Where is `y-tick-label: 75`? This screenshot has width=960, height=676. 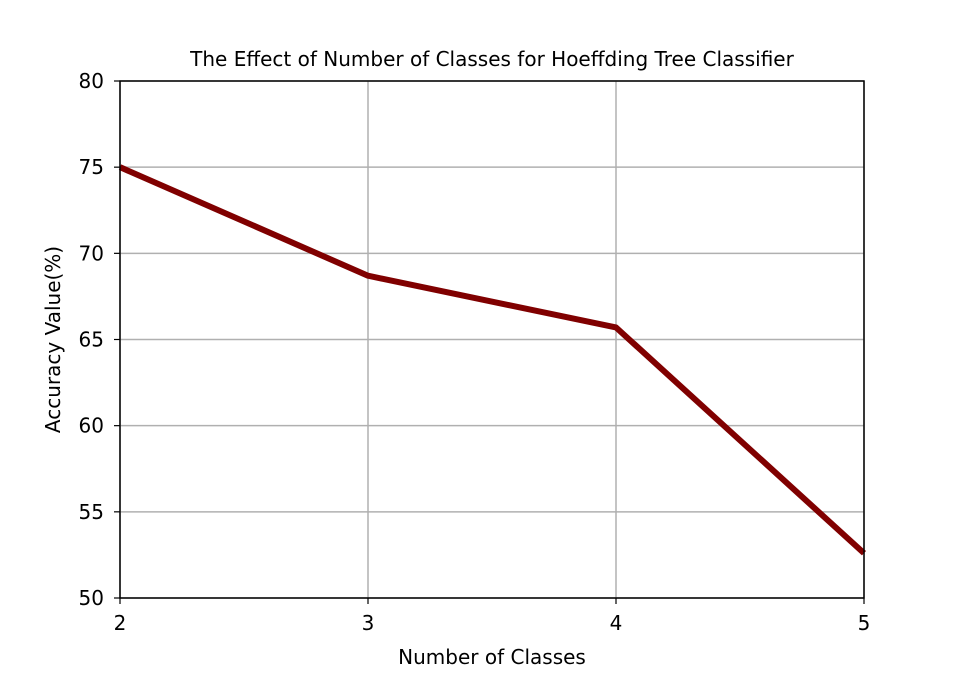 y-tick-label: 75 is located at coordinates (91, 167).